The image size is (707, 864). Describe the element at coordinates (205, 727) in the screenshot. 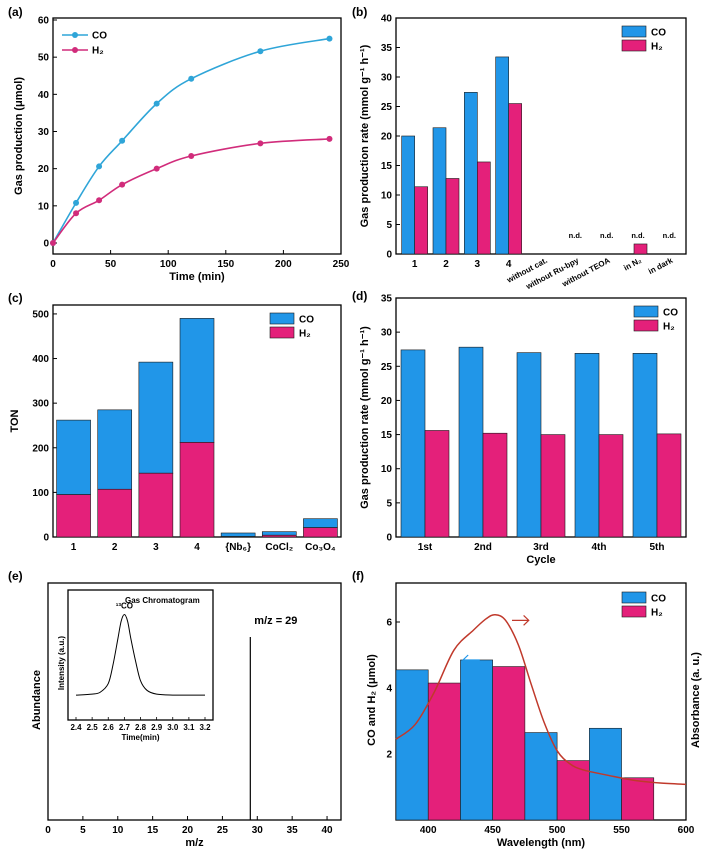

I see `e-inset-xtick-label-8: 3.2` at that location.